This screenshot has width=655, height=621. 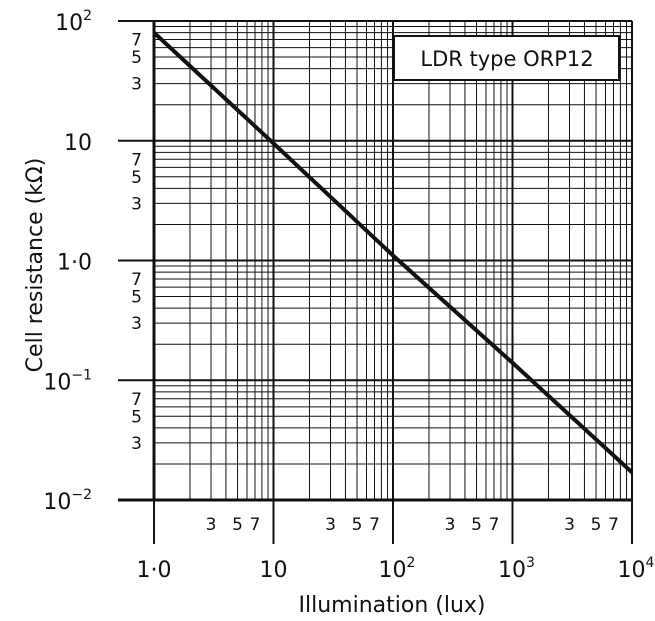 I want to click on y-tick-label: 10⁻², so click(x=67, y=501).